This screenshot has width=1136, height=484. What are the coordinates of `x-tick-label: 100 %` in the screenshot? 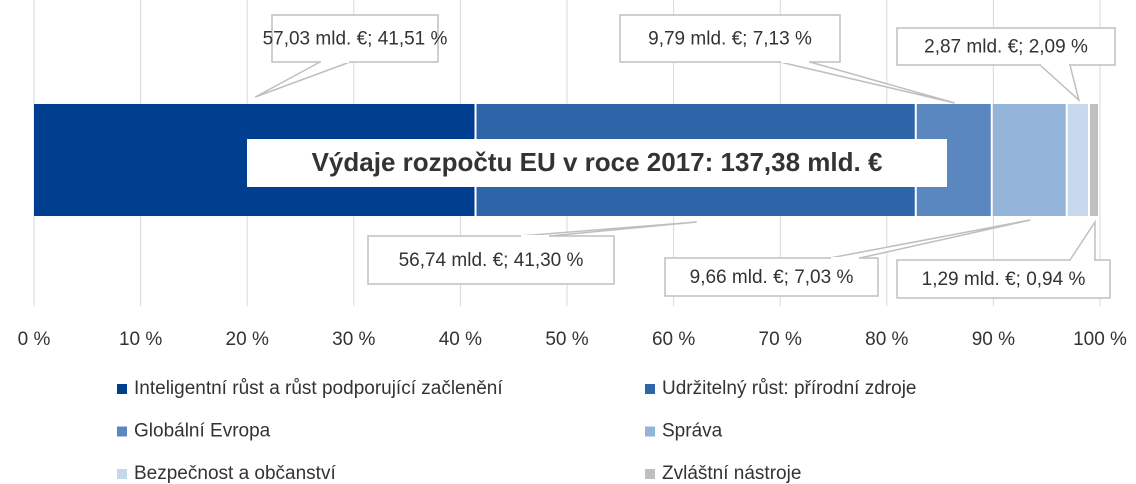 It's located at (1100, 339).